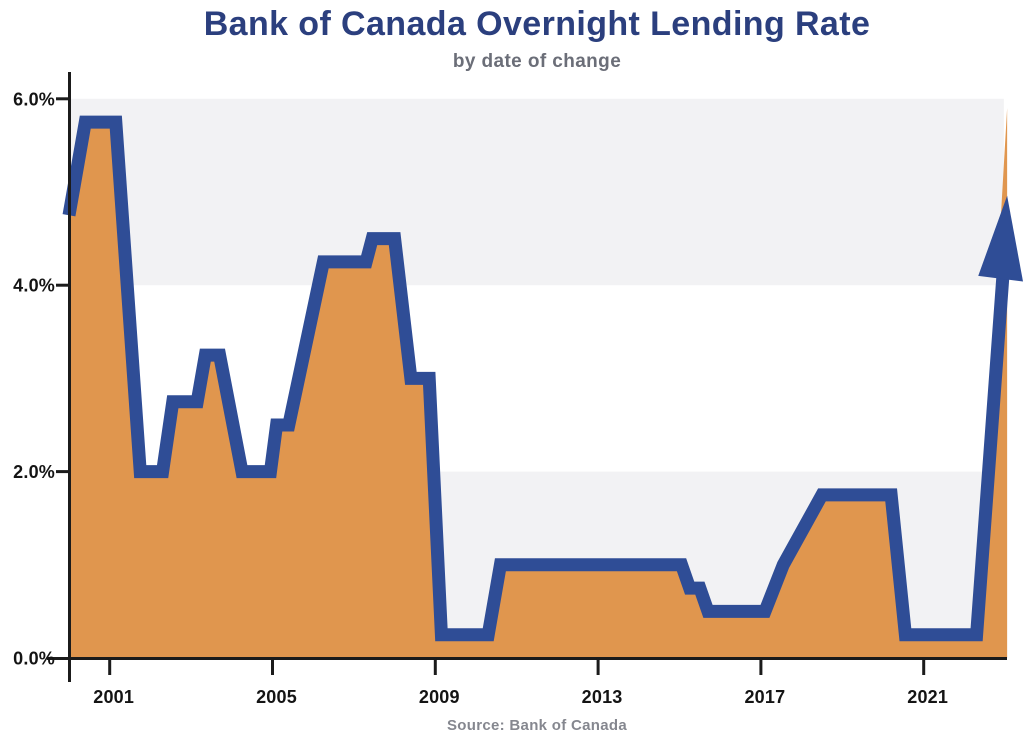  I want to click on x-tick-label: 2013, so click(602, 697).